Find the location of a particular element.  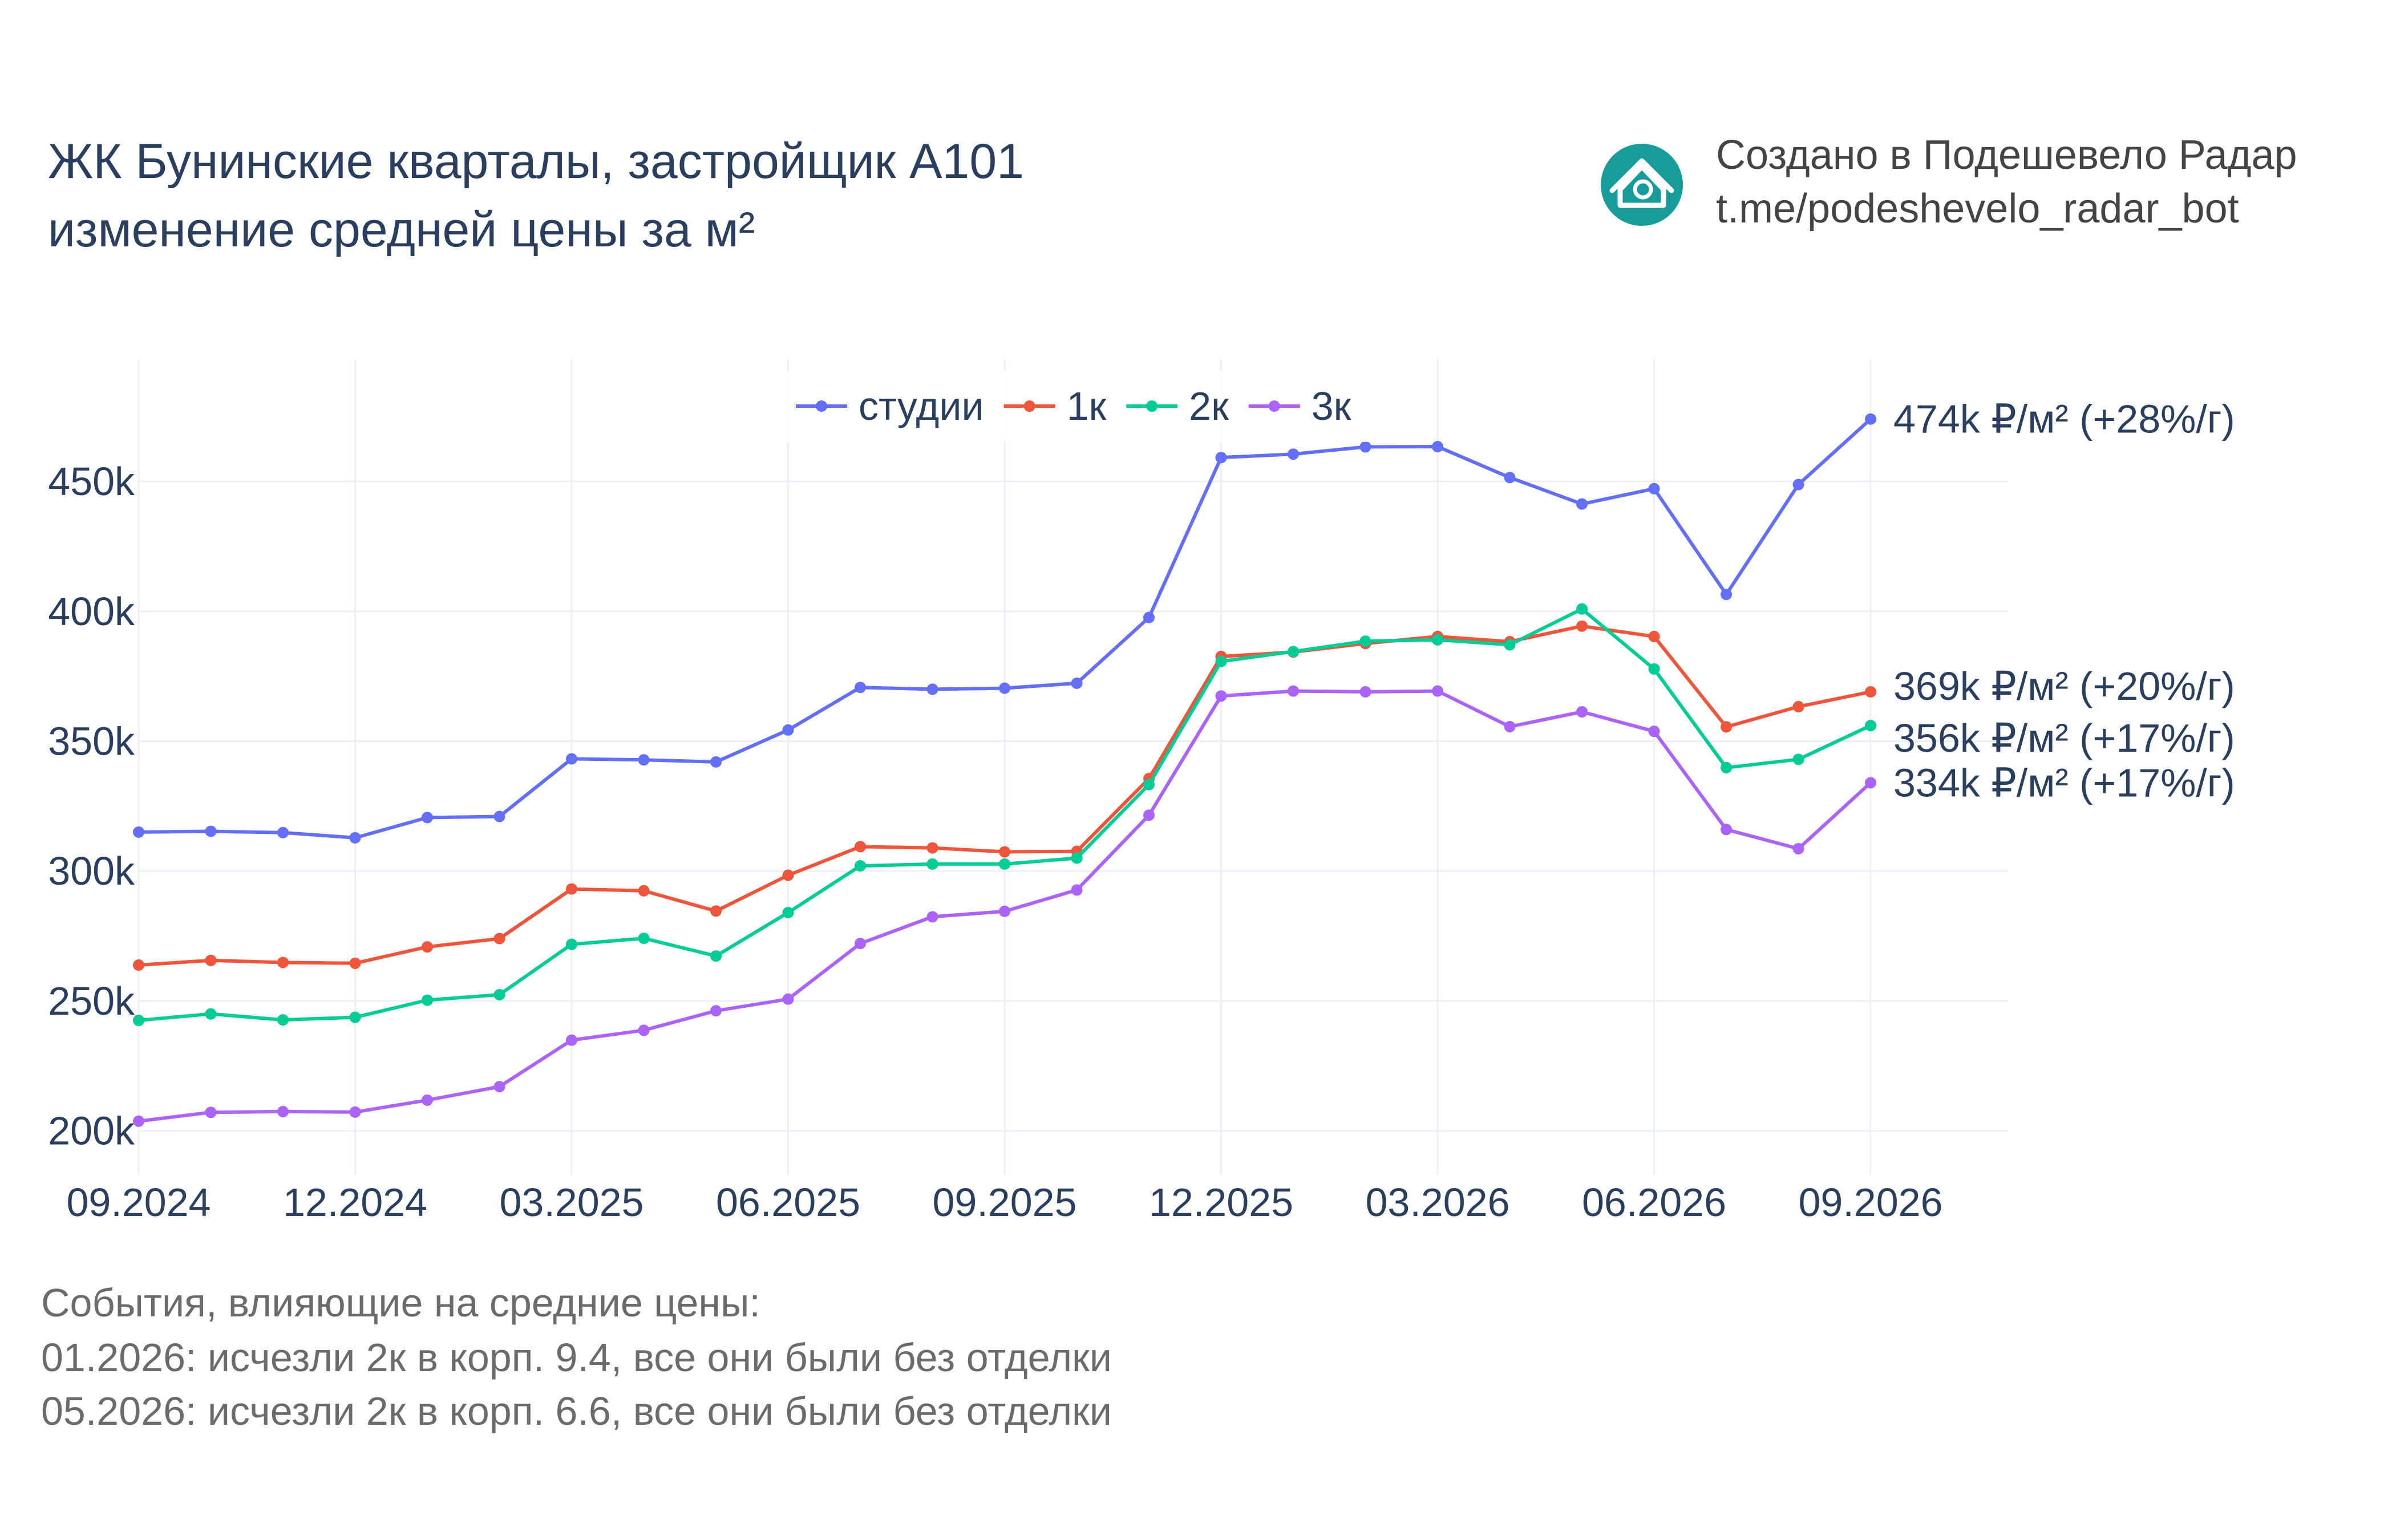

y-tick-label: 250k is located at coordinates (92, 1001).